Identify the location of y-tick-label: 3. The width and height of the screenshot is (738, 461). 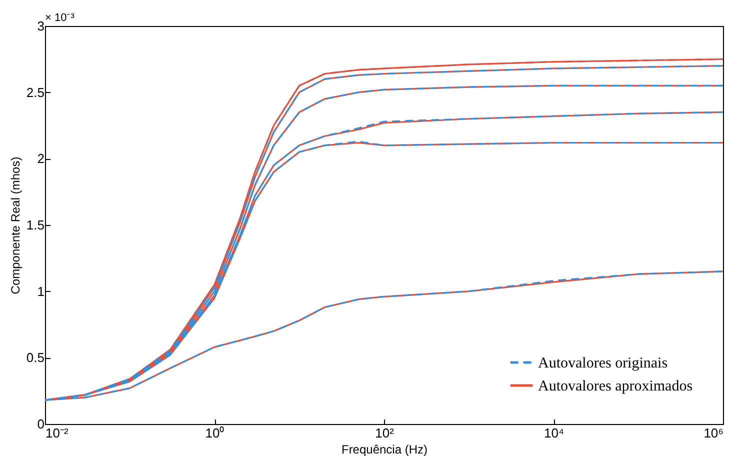
(40, 26).